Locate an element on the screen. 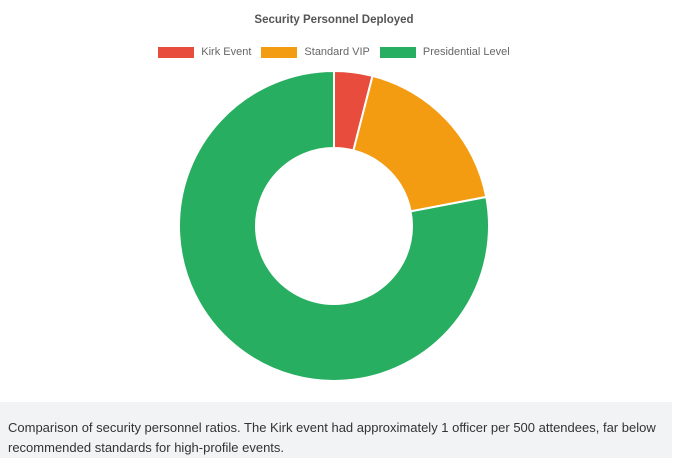  legend-label: Presidential Level is located at coordinates (466, 52).